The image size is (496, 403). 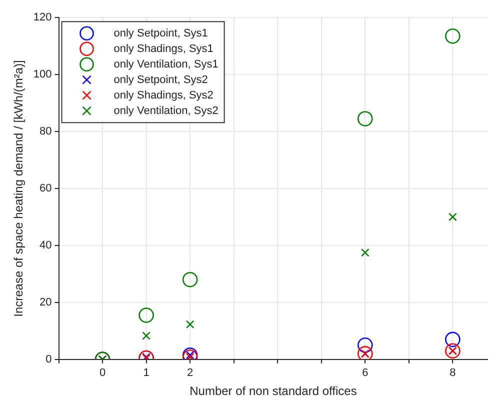 What do you see at coordinates (273, 391) in the screenshot?
I see `x-axis-title: Number of non standard offices` at bounding box center [273, 391].